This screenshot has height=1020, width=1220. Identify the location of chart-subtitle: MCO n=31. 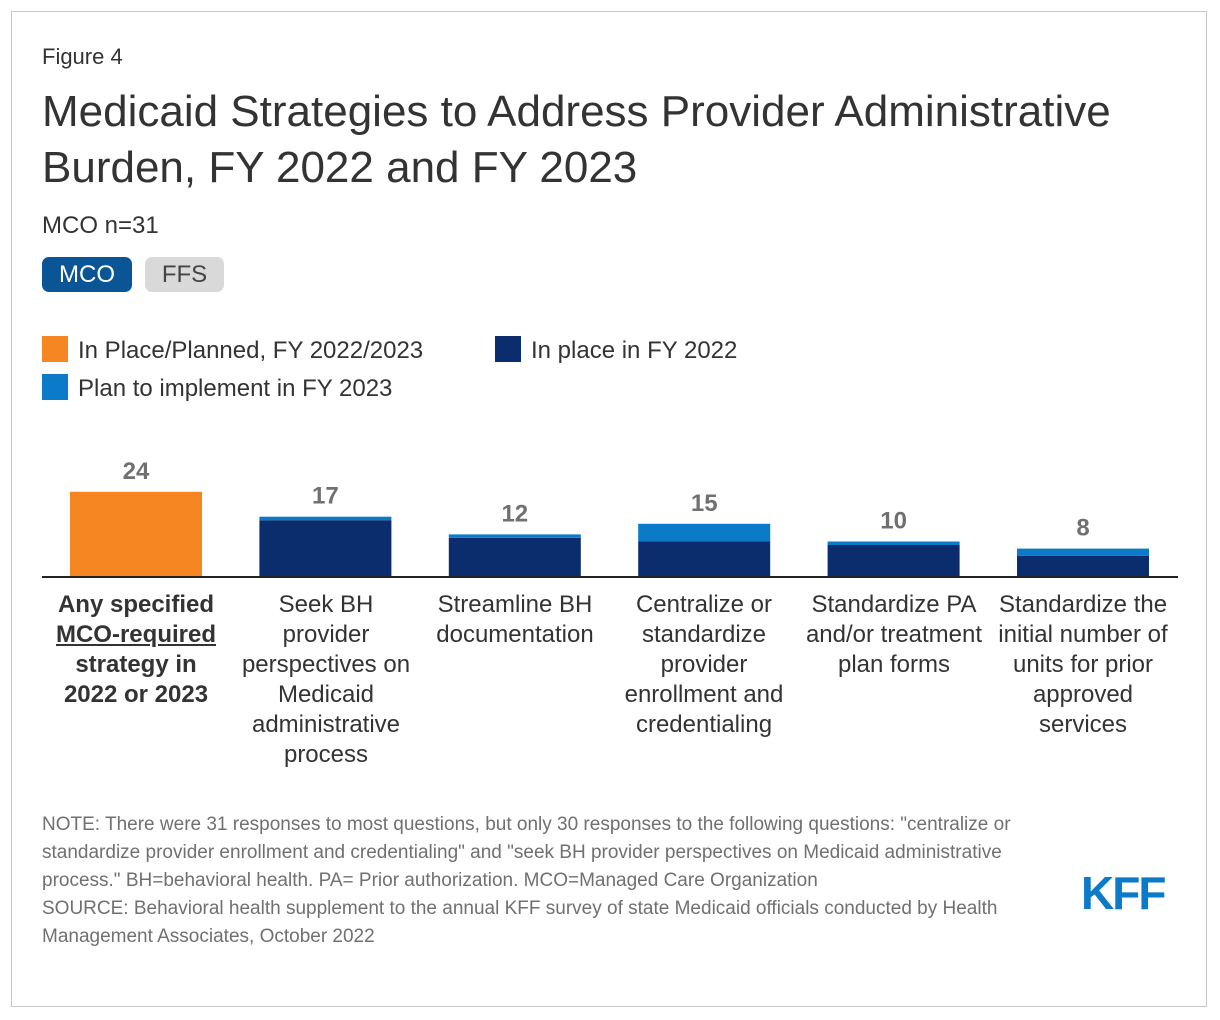
(100, 225).